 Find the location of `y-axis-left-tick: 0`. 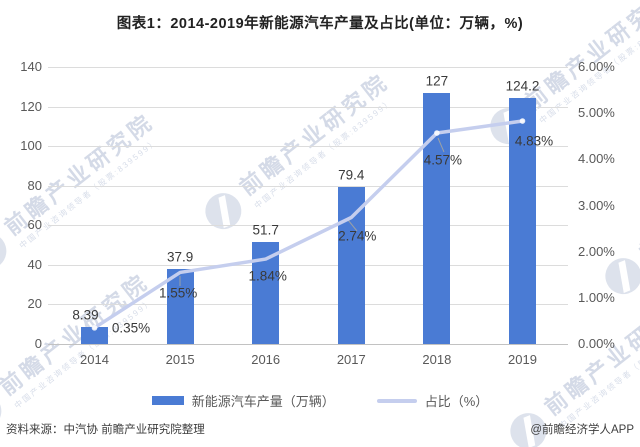

y-axis-left-tick: 0 is located at coordinates (38, 343).